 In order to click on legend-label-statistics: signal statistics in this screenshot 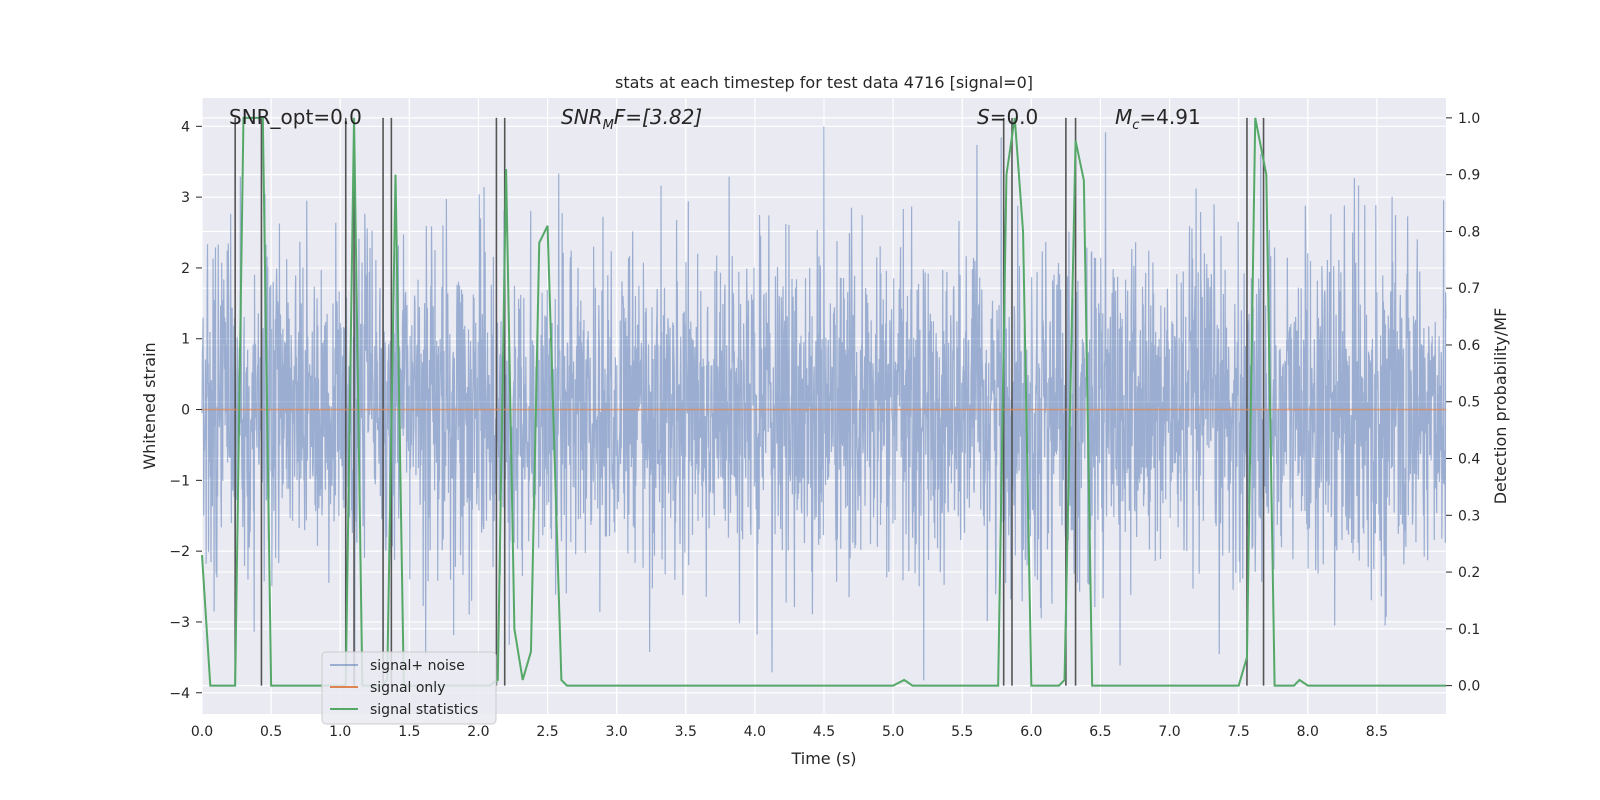, I will do `click(424, 710)`.